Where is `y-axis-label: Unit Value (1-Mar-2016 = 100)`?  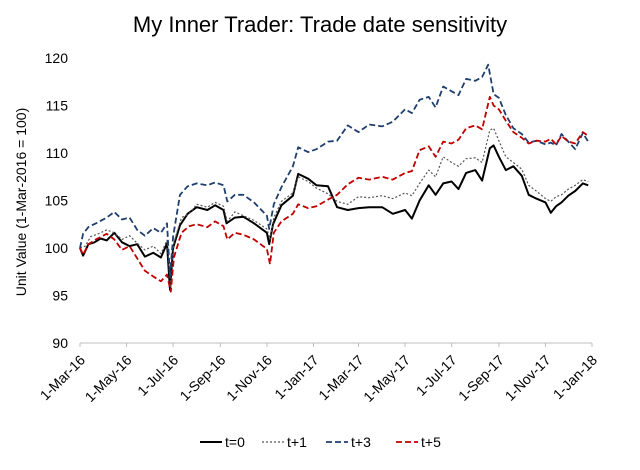
y-axis-label: Unit Value (1-Mar-2016 = 100) is located at coordinates (21, 202).